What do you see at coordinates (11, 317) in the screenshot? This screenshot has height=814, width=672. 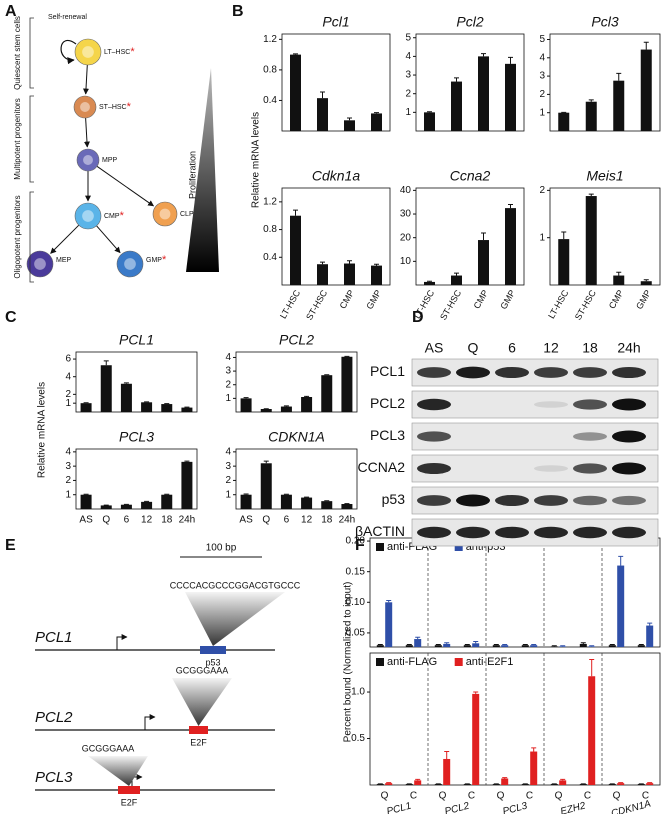 I see `panel-label: C` at bounding box center [11, 317].